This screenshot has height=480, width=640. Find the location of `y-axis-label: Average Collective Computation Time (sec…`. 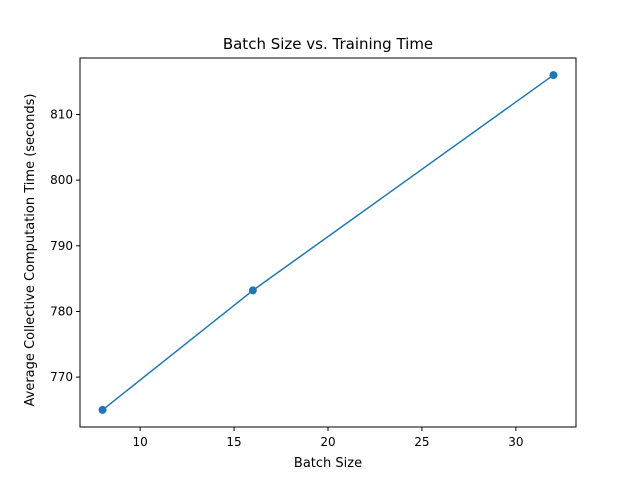

y-axis-label: Average Collective Computation Time (sec… is located at coordinates (30, 250).